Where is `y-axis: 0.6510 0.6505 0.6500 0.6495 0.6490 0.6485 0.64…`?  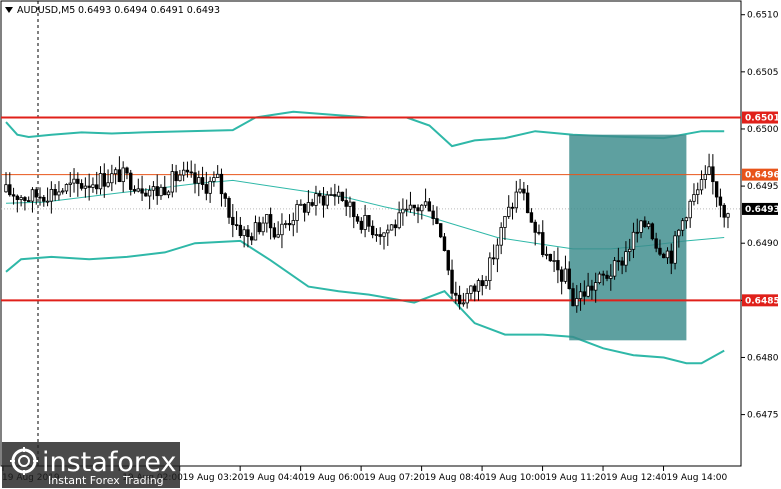
y-axis: 0.6510 0.6505 0.6500 0.6495 0.6490 0.6485 0.64… is located at coordinates (760, 216).